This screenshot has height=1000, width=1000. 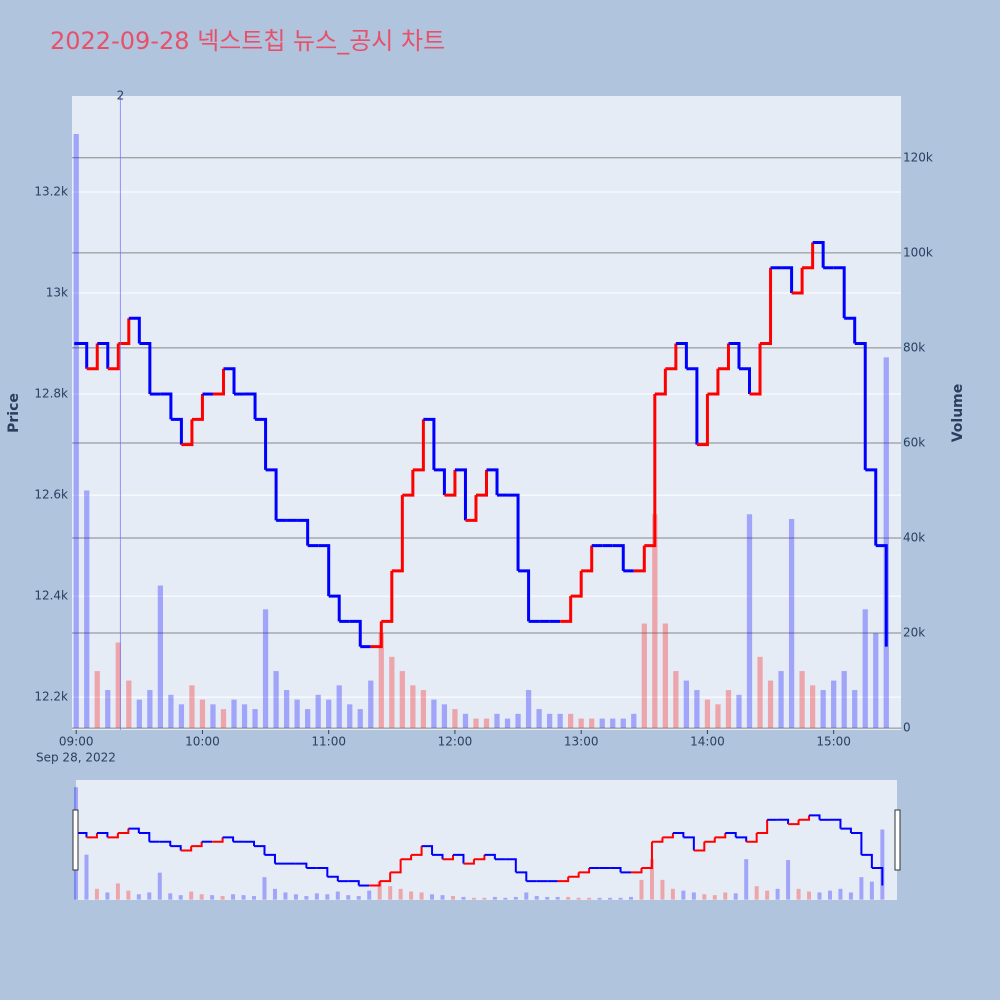 What do you see at coordinates (707, 742) in the screenshot?
I see `x-tick-label: 14:00` at bounding box center [707, 742].